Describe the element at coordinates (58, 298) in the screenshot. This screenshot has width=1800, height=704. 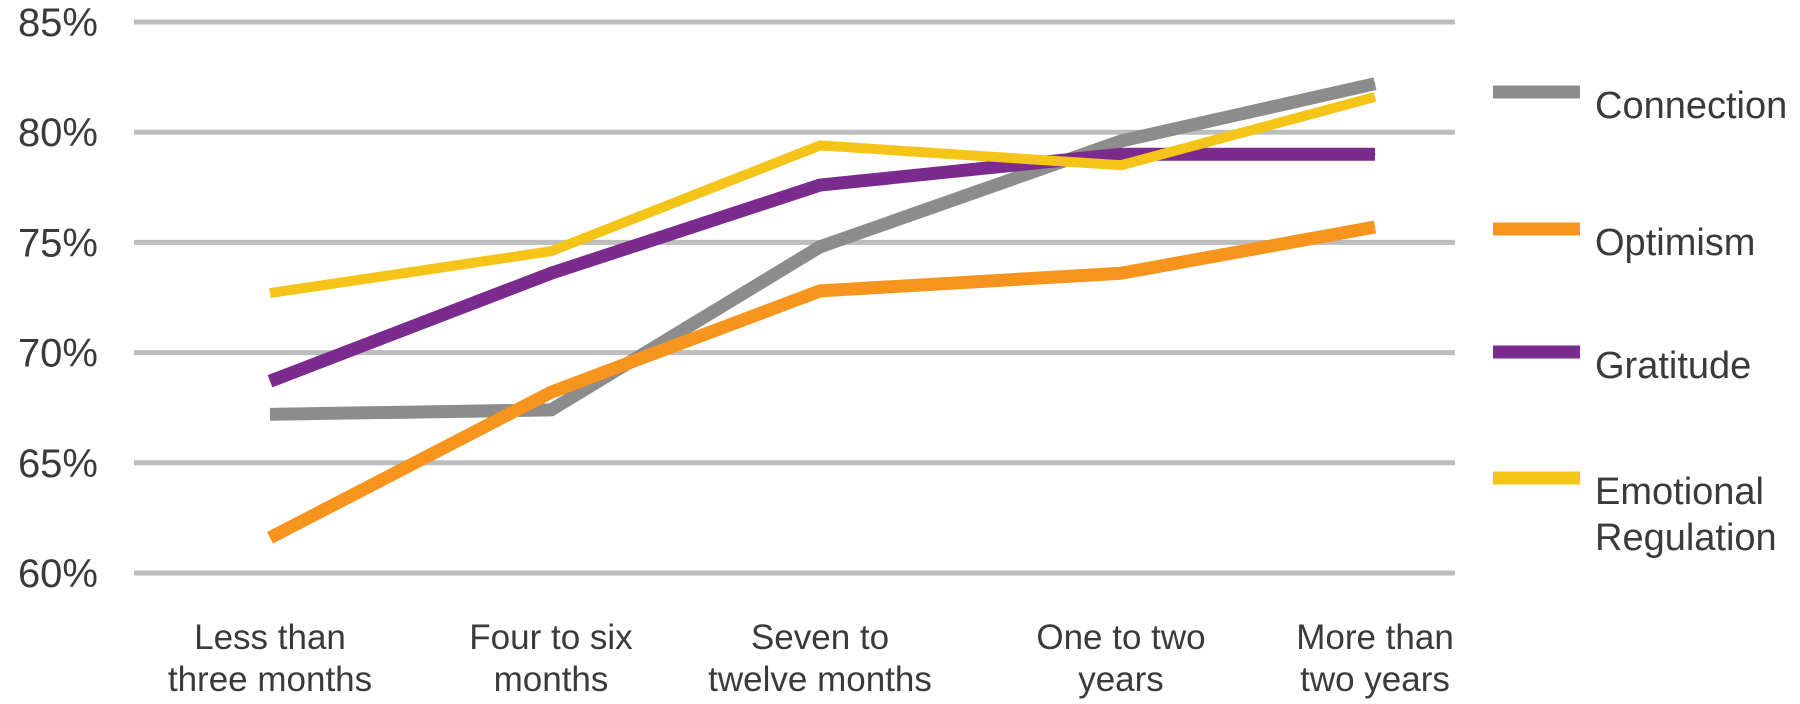
I see `y-axis-ticks: 60% 65% 70% 75% 80% 85%` at that location.